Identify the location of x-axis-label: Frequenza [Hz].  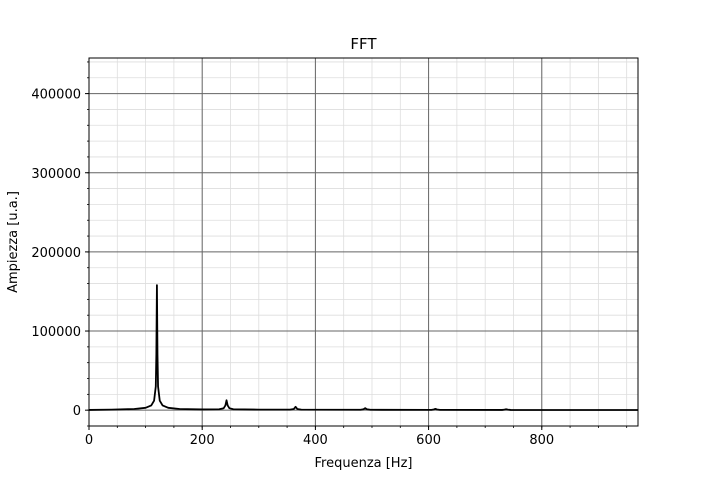
(364, 463).